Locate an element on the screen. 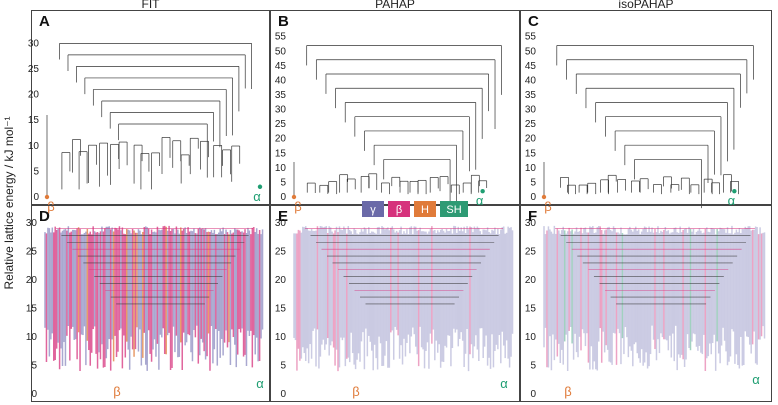 The image size is (778, 405). panel-title: FIT is located at coordinates (151, 5).